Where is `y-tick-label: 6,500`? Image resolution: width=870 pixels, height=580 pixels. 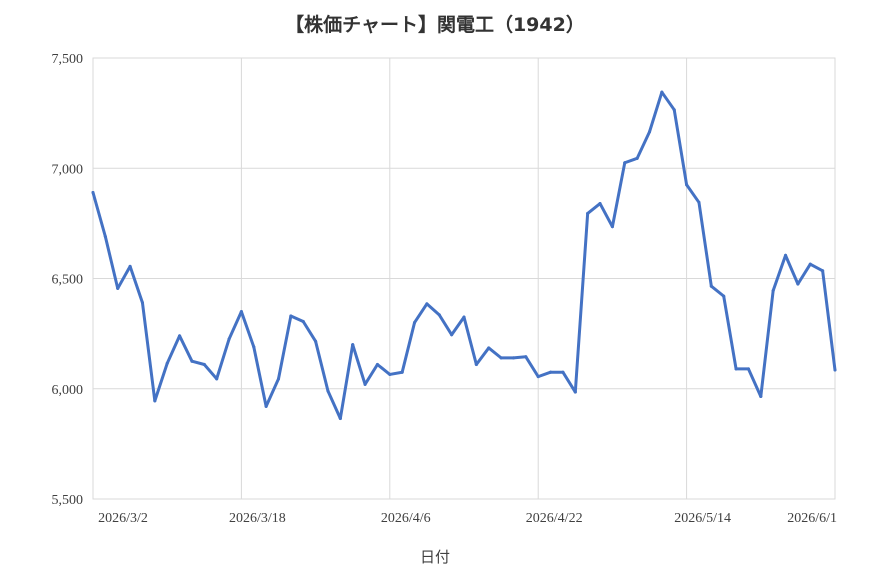
y-tick-label: 6,500 is located at coordinates (68, 280).